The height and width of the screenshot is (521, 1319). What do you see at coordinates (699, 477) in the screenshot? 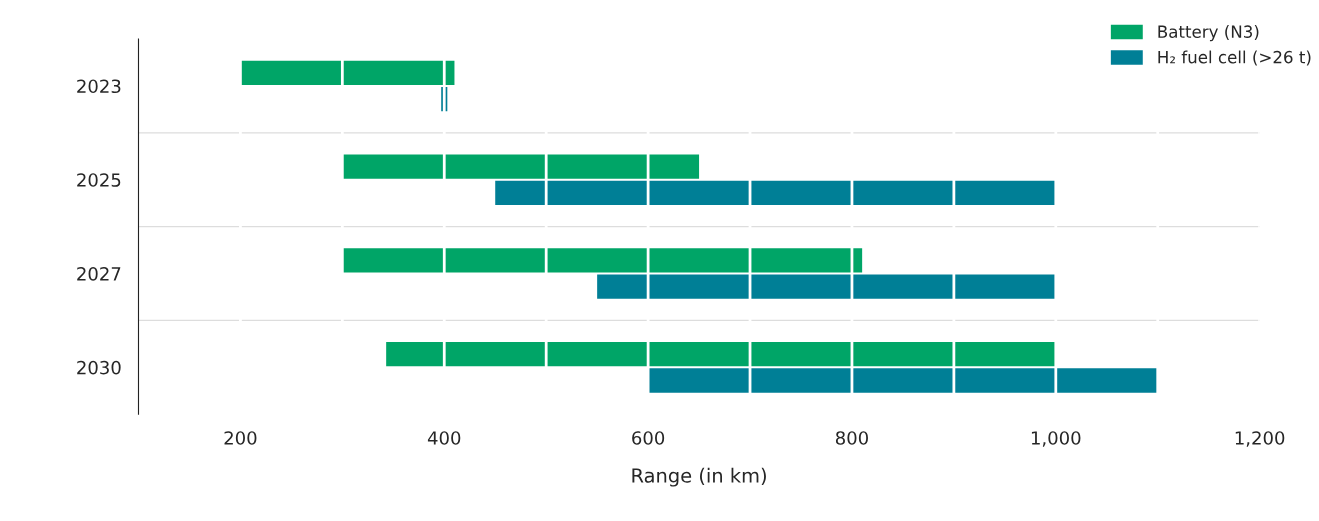
I see `x-axis-title: Range (in km)` at bounding box center [699, 477].